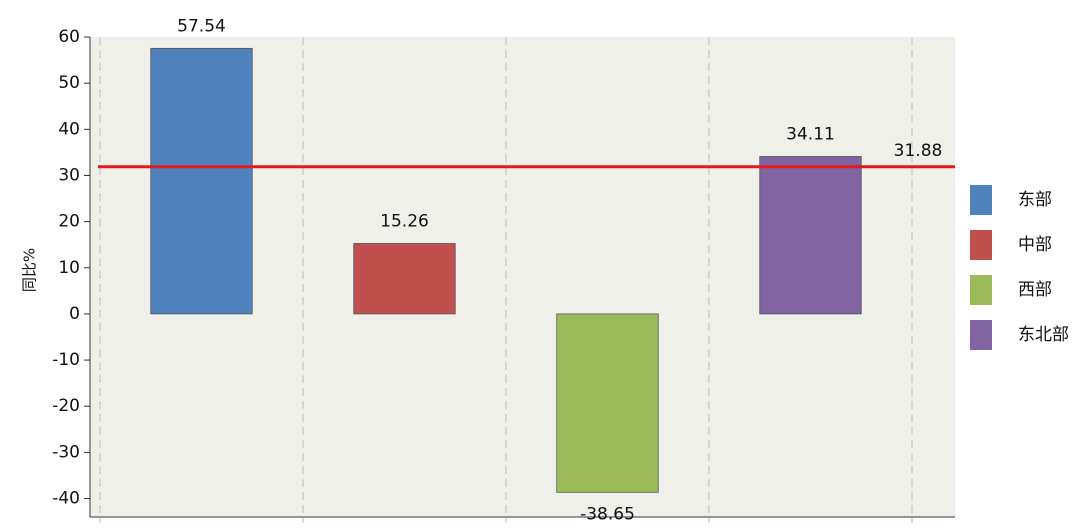 This screenshot has width=1082, height=532. I want to click on data-label: -38.65, so click(607, 514).